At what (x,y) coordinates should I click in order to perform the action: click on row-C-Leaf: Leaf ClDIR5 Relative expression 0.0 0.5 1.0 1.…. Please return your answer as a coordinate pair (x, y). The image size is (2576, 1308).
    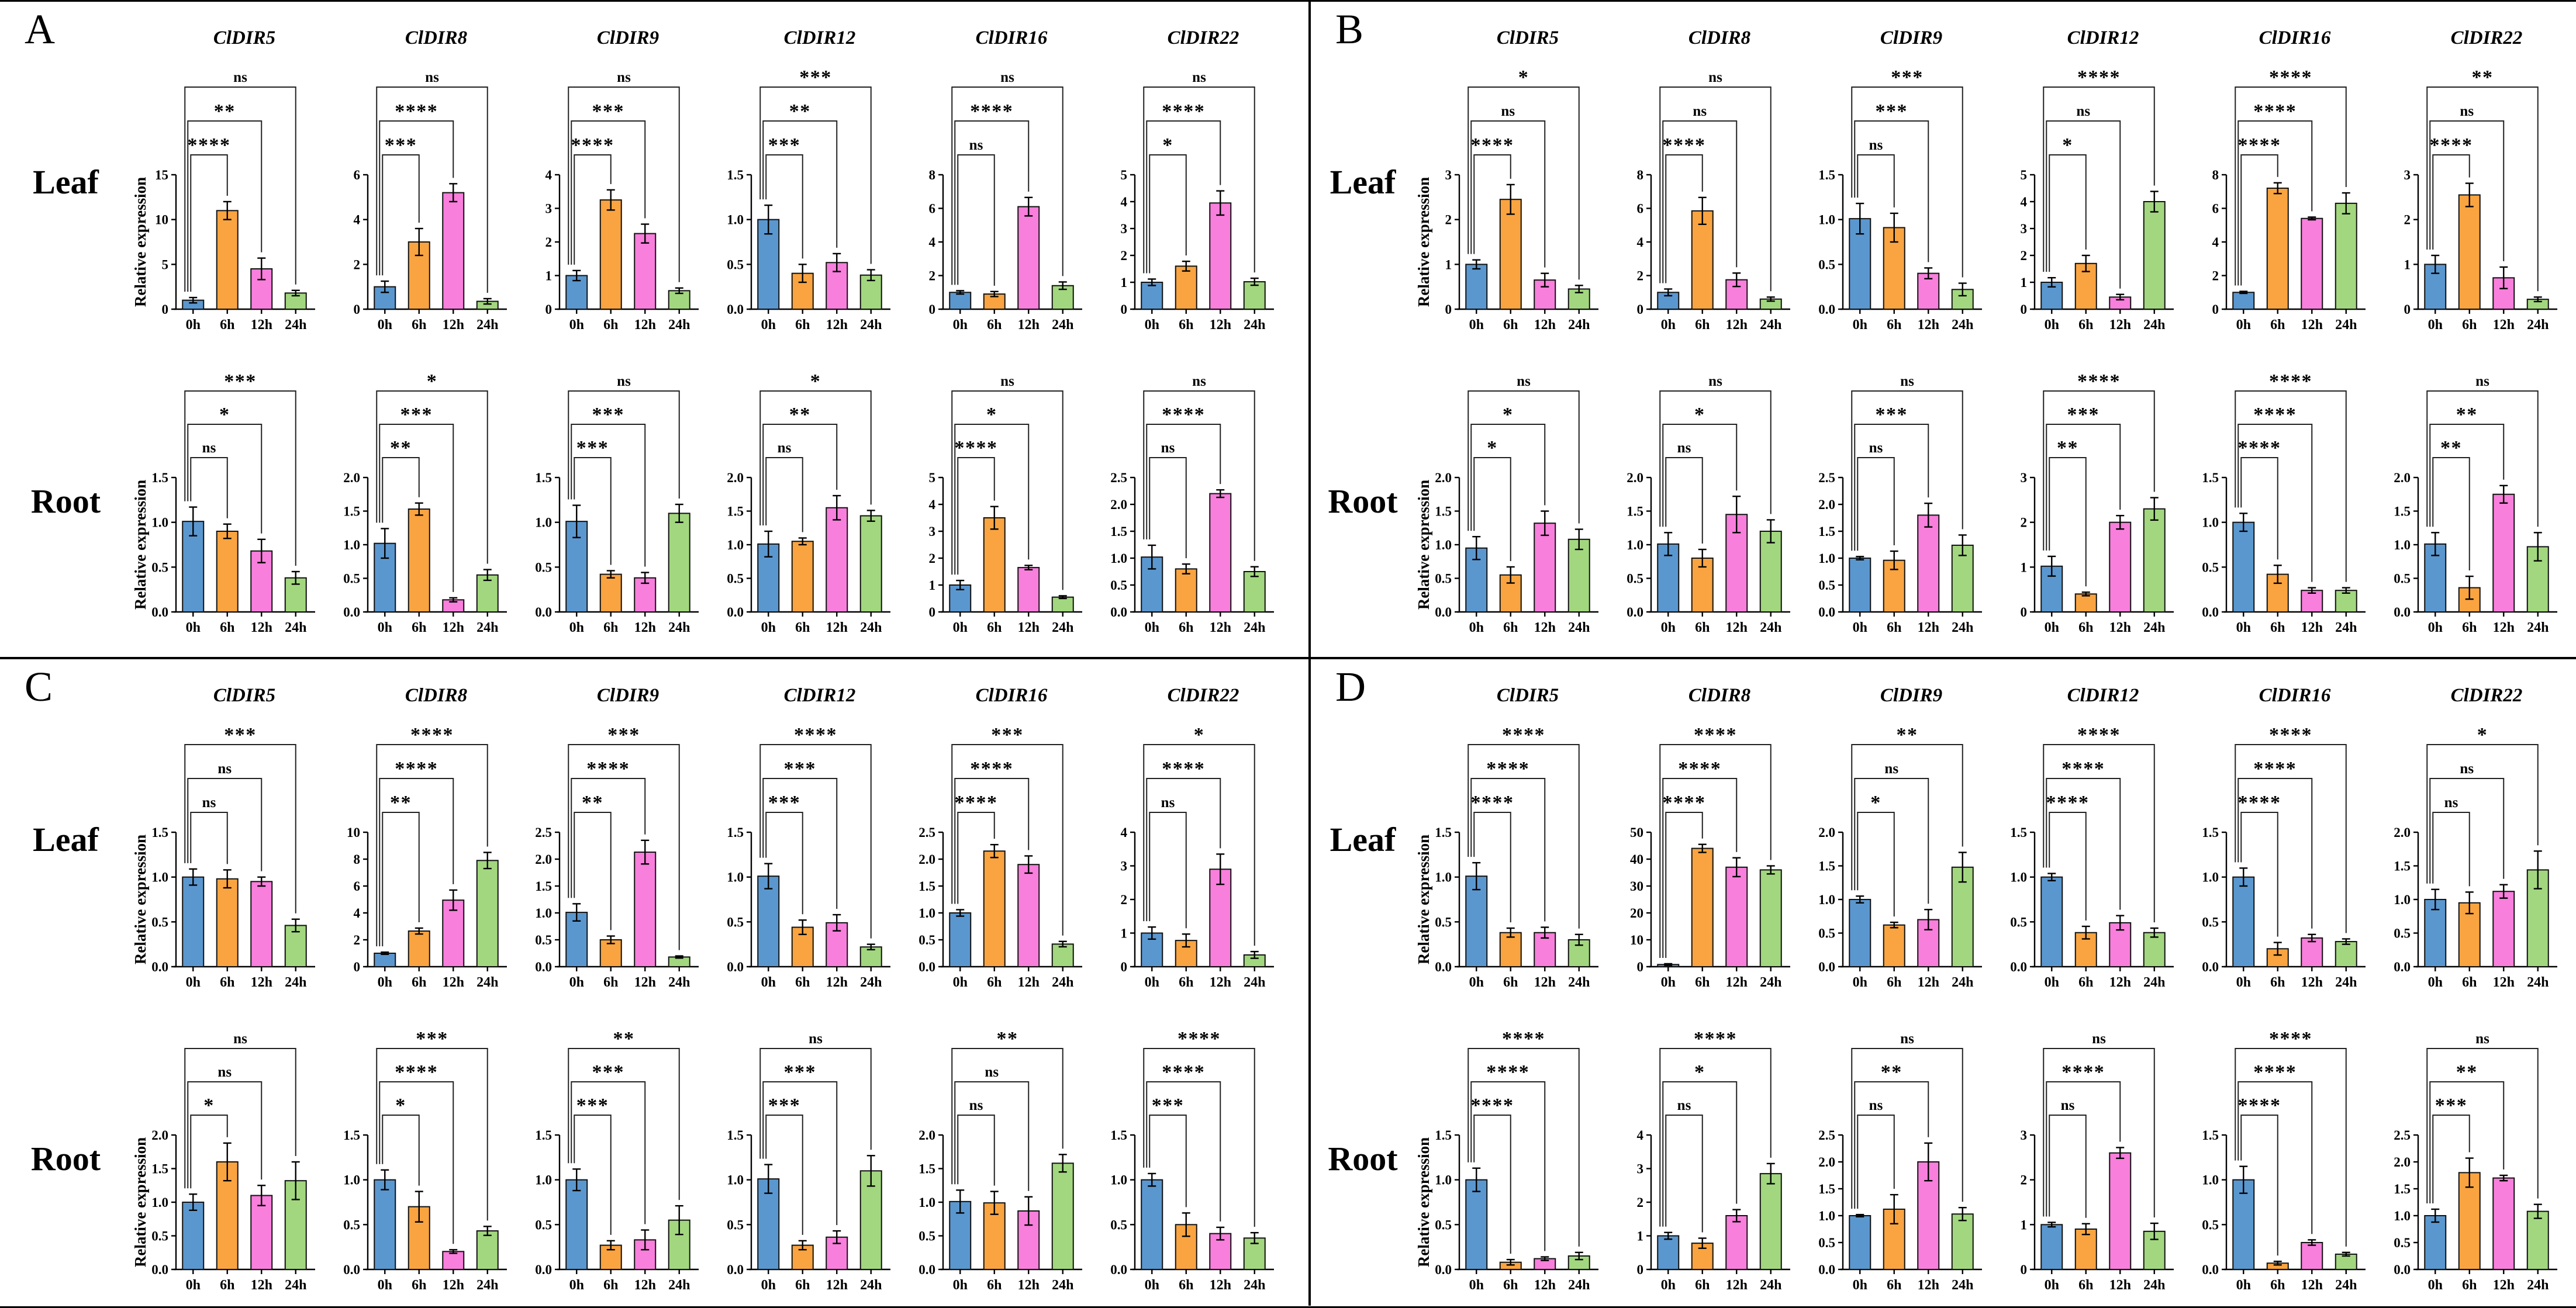
    Looking at the image, I should click on (654, 839).